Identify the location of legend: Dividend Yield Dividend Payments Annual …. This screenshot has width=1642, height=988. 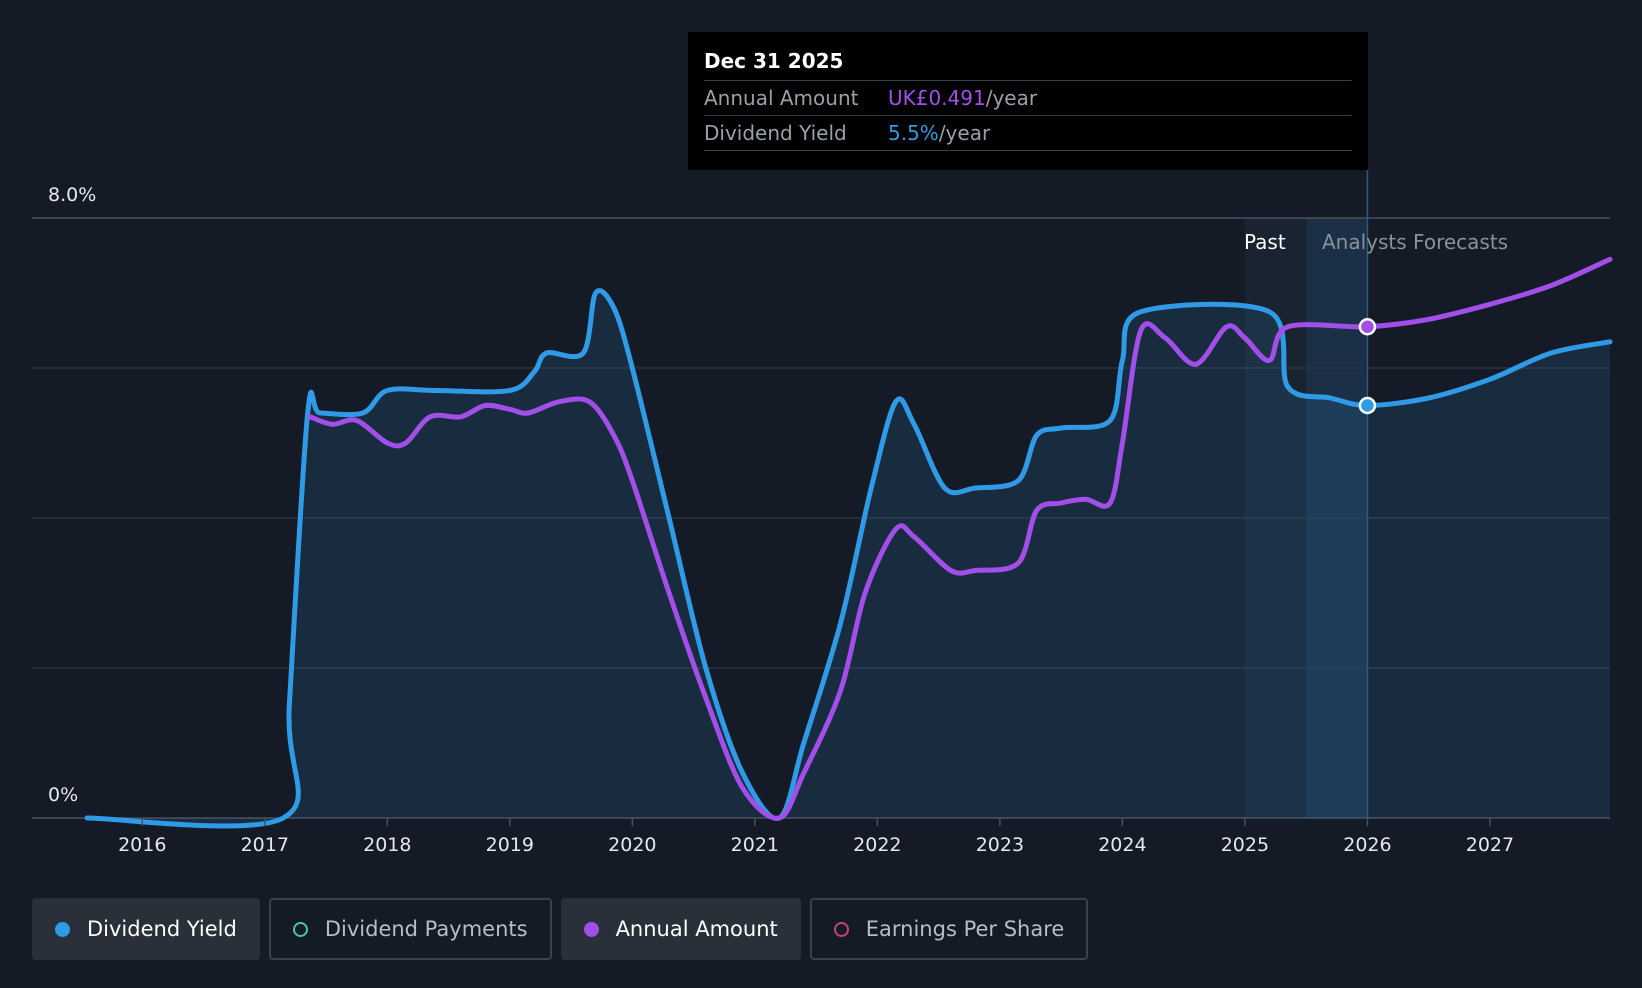
(560, 929).